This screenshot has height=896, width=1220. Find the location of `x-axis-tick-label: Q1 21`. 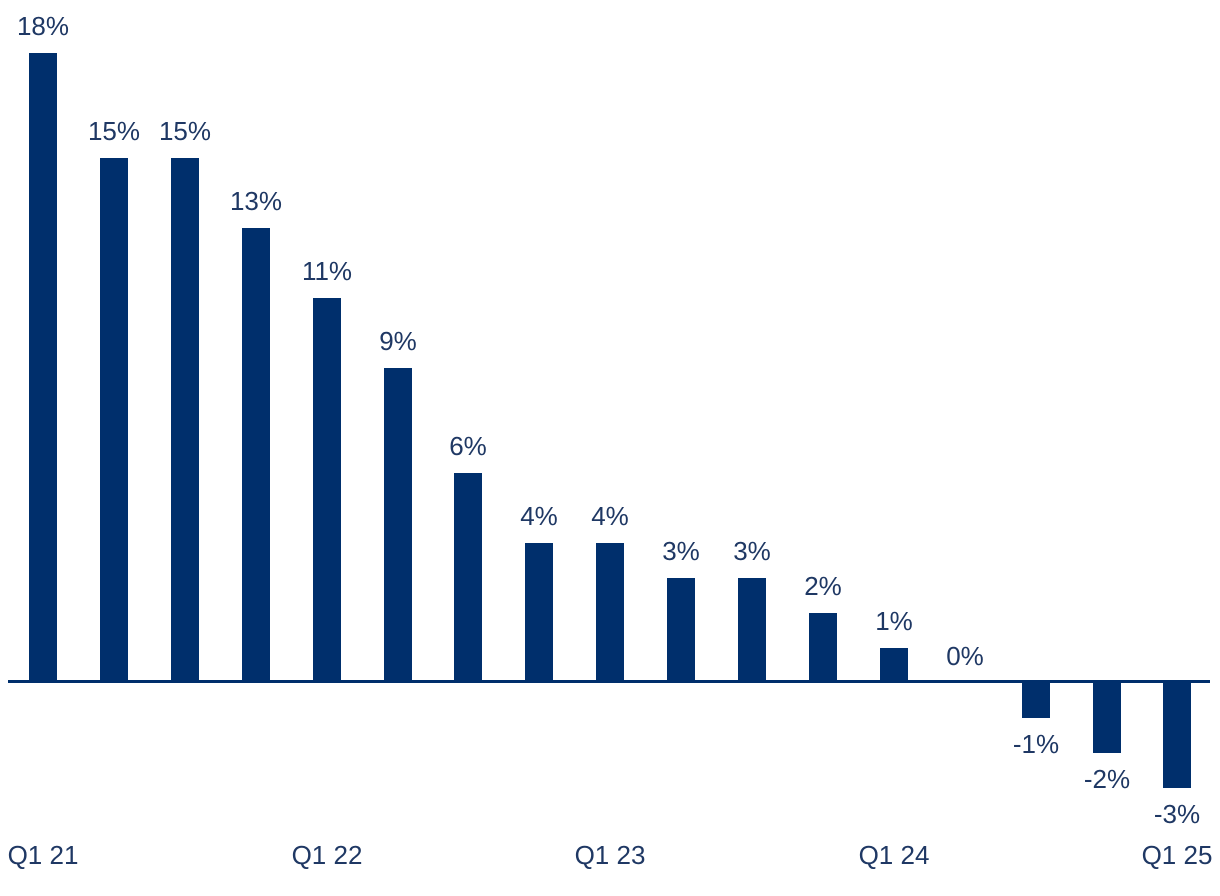

x-axis-tick-label: Q1 21 is located at coordinates (43, 855).